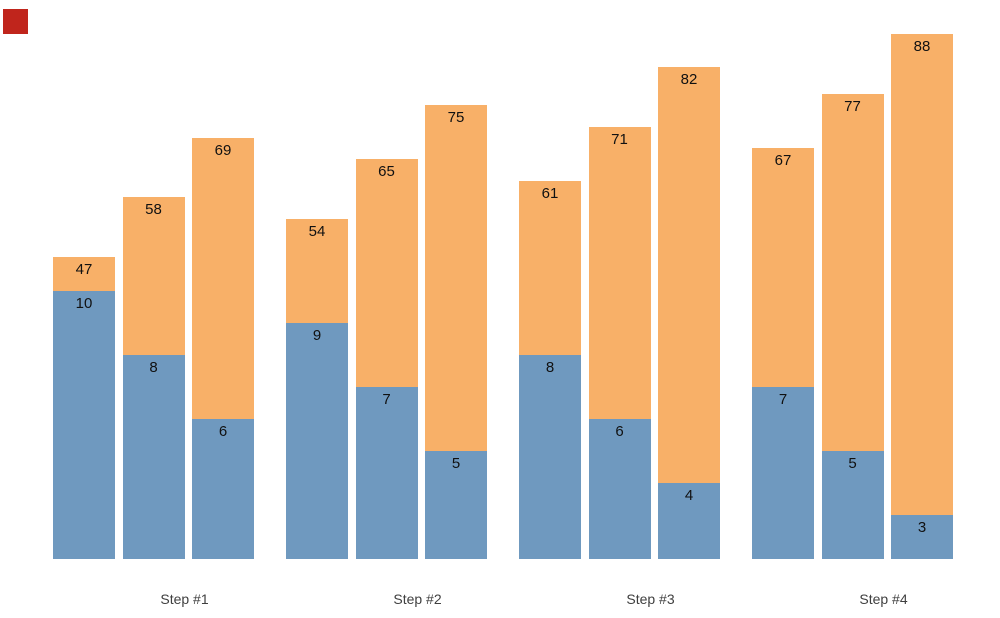 This screenshot has height=618, width=1000. What do you see at coordinates (184, 599) in the screenshot?
I see `category-label: Step #1` at bounding box center [184, 599].